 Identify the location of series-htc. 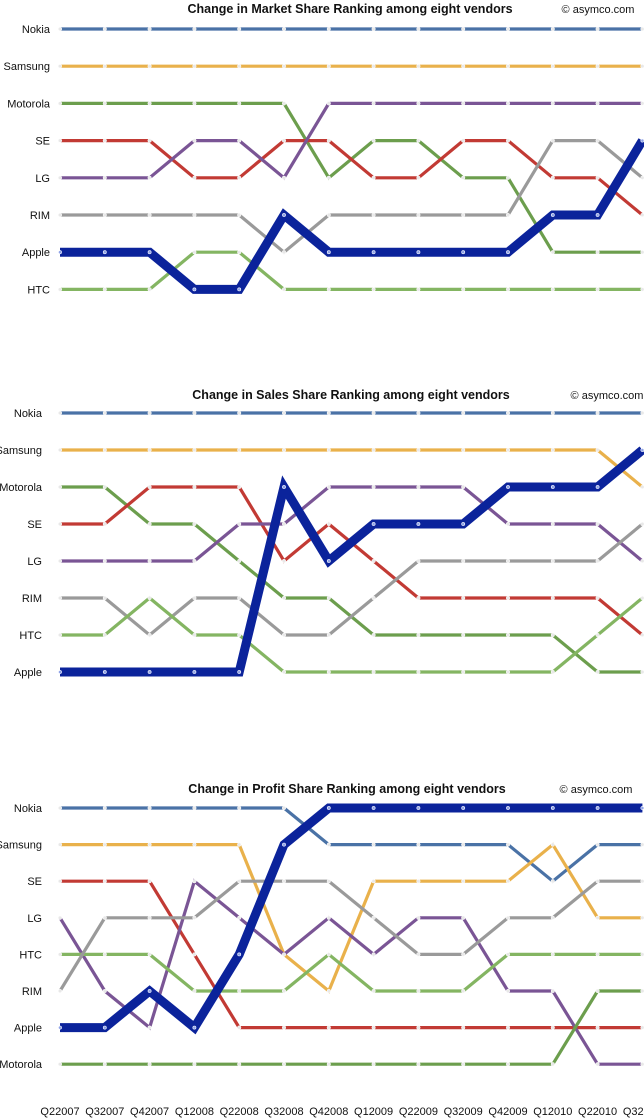
(350, 271).